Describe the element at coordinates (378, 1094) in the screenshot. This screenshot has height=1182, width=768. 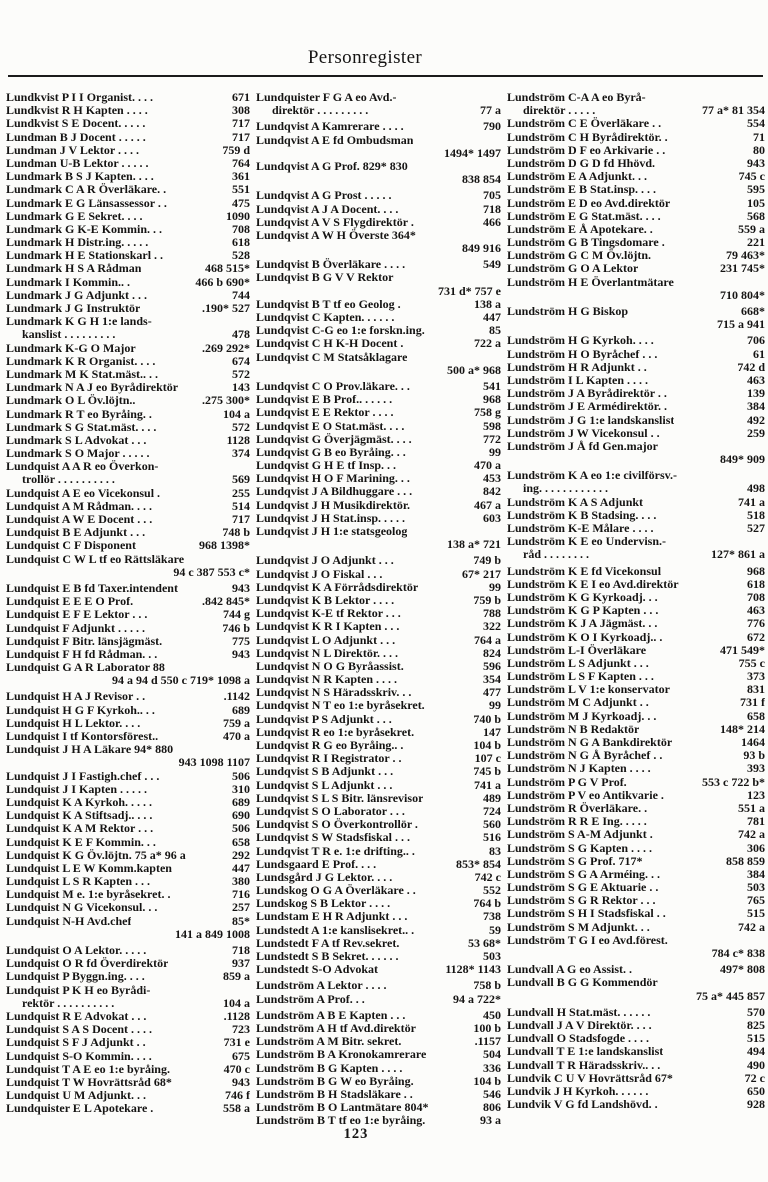
I see `register-entry: Lundström B H Stadsläkare . . 546` at that location.